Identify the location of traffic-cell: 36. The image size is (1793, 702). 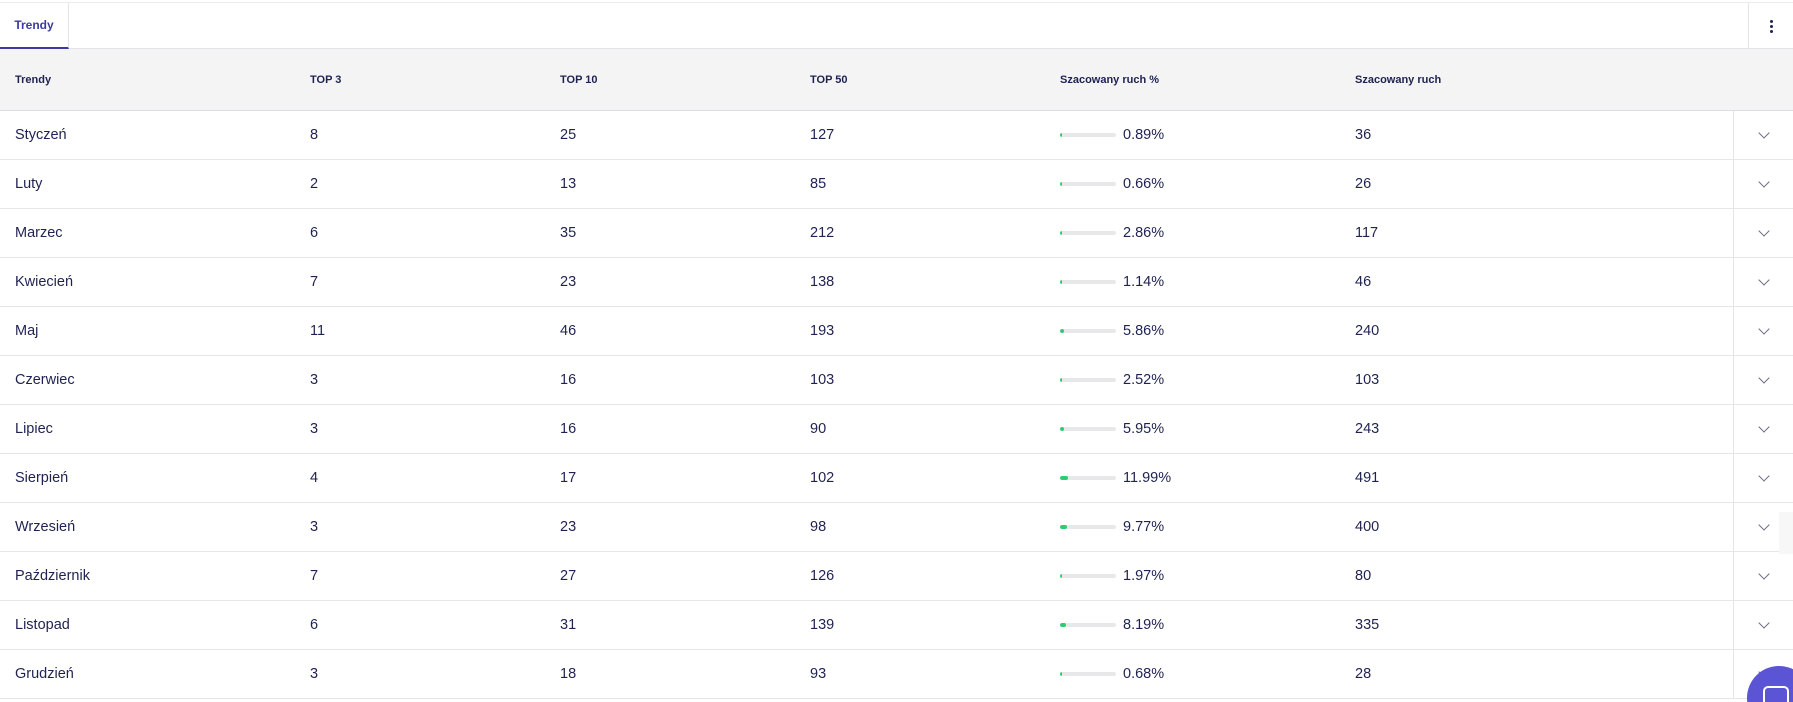
(1363, 135).